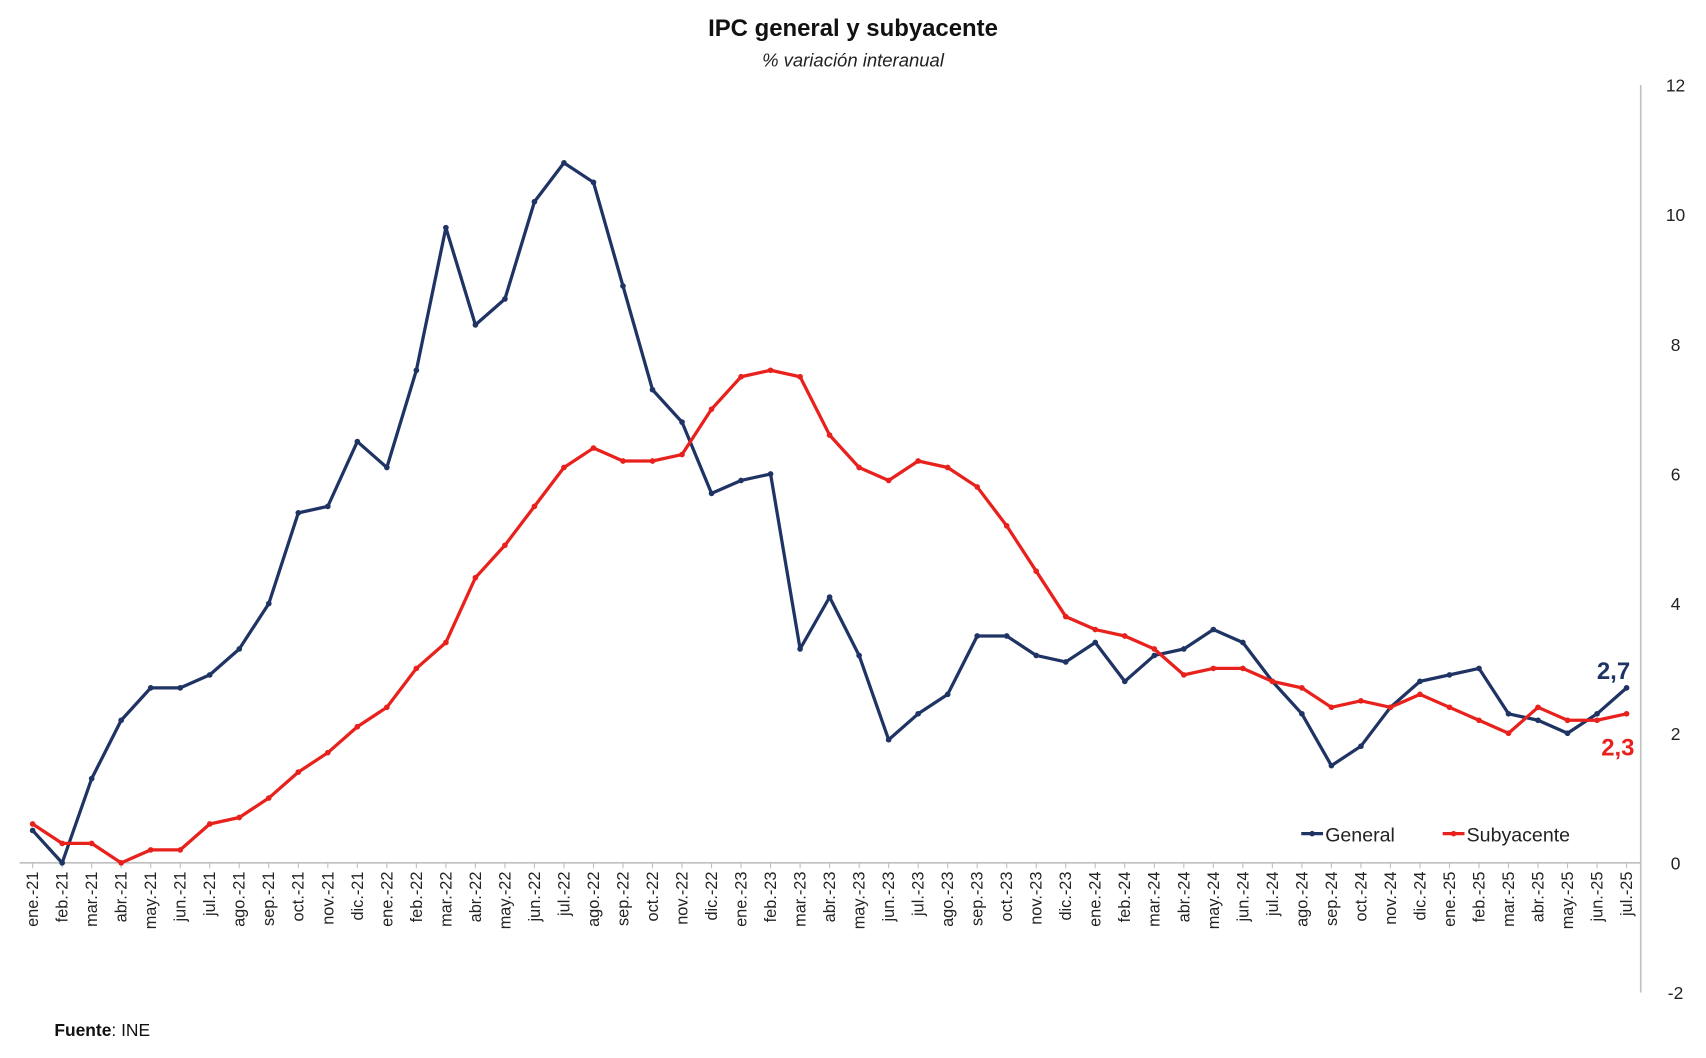 The image size is (1706, 1058). Describe the element at coordinates (801, 899) in the screenshot. I see `x-tick-label: mar.-23` at that location.